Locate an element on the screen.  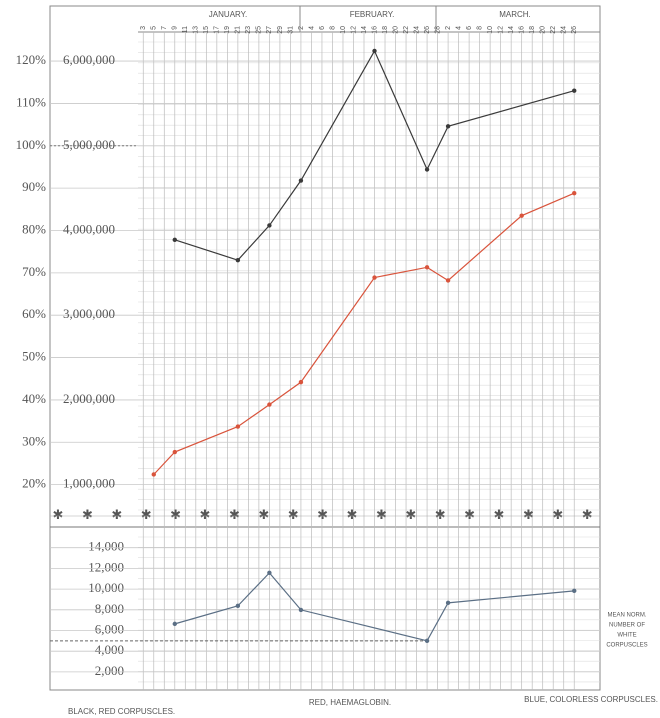
annotation: CORPUSCLES is located at coordinates (626, 646).